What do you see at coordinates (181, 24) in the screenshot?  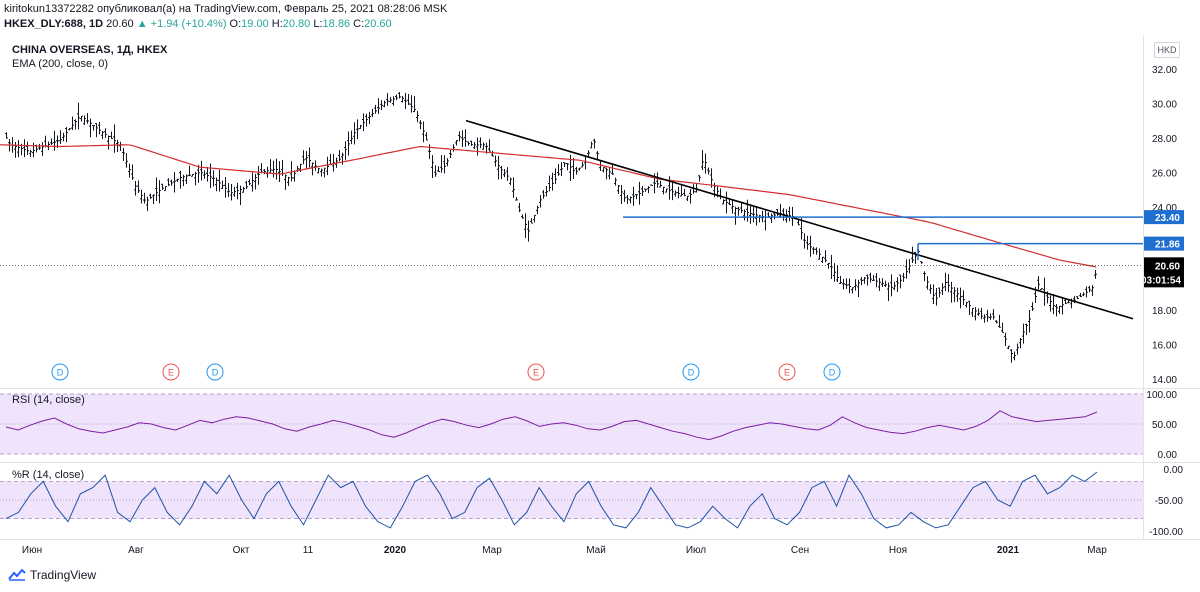 I see `price-change: ▲ +1.94 (+10.4%)` at bounding box center [181, 24].